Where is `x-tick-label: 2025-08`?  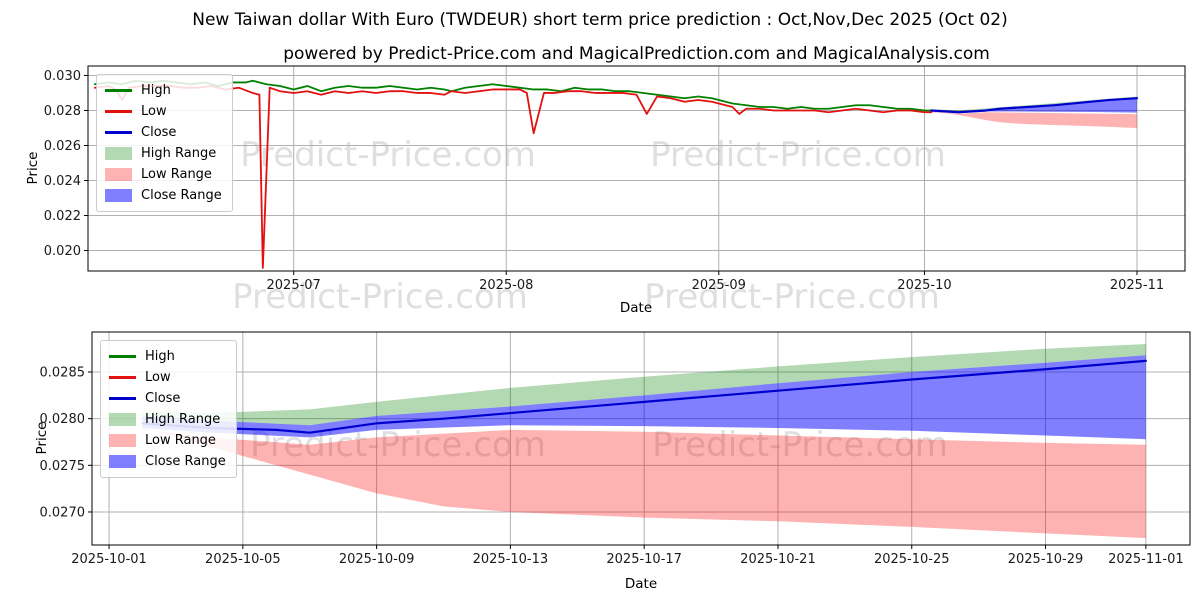 x-tick-label: 2025-08 is located at coordinates (506, 285).